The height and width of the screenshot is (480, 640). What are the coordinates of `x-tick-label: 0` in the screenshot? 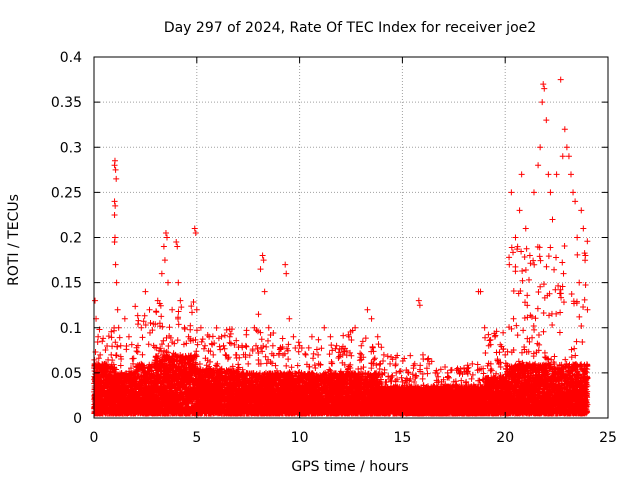 It's located at (94, 438).